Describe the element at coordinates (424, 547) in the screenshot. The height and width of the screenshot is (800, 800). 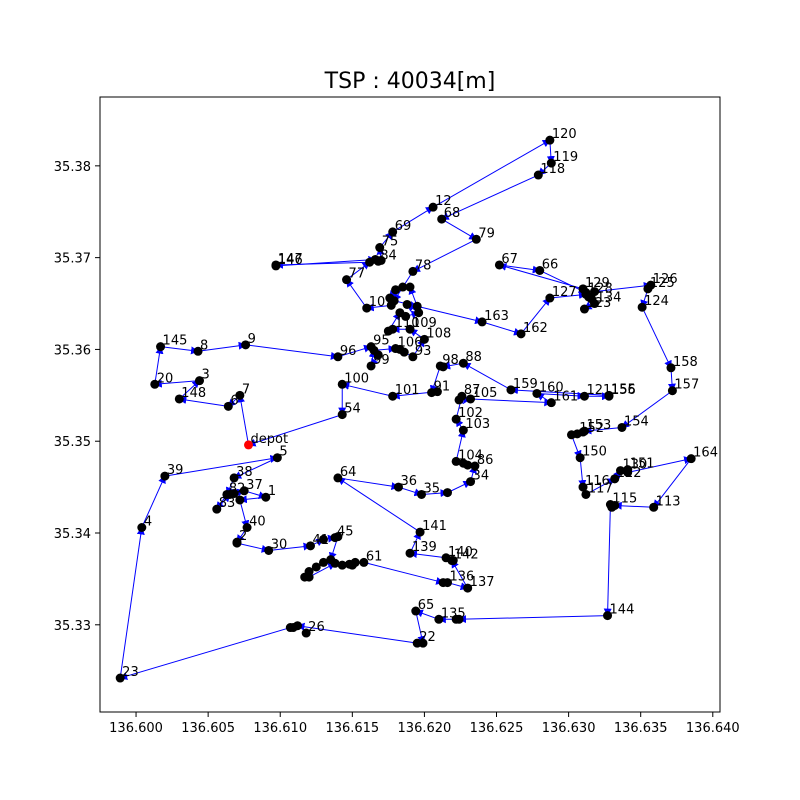
I see `stop-label-139: 139` at that location.